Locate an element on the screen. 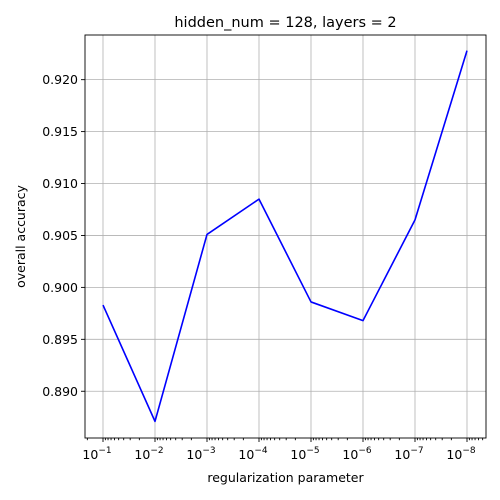  y-tick-label: 0.910 is located at coordinates (60, 183).